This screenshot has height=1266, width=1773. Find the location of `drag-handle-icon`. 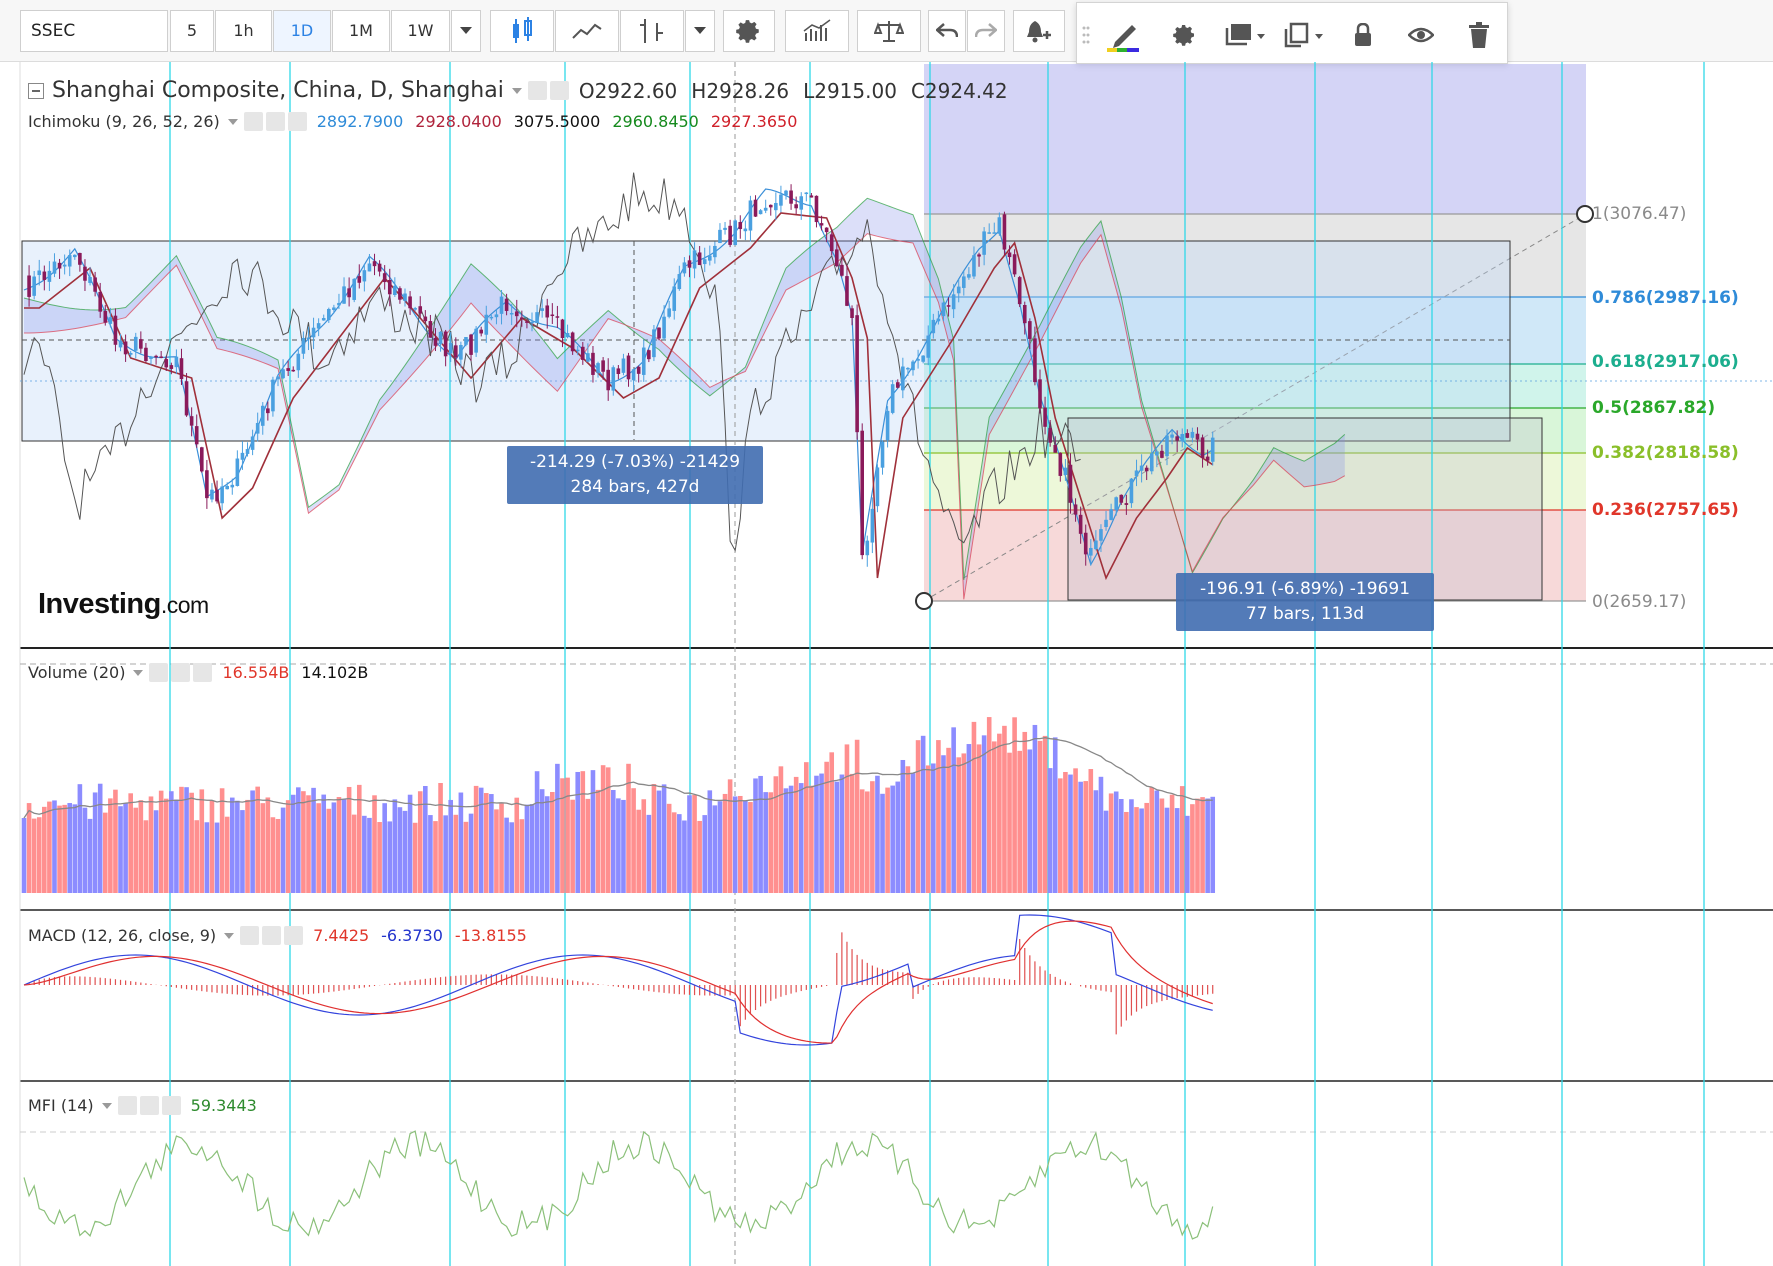

drag-handle-icon is located at coordinates (1086, 35).